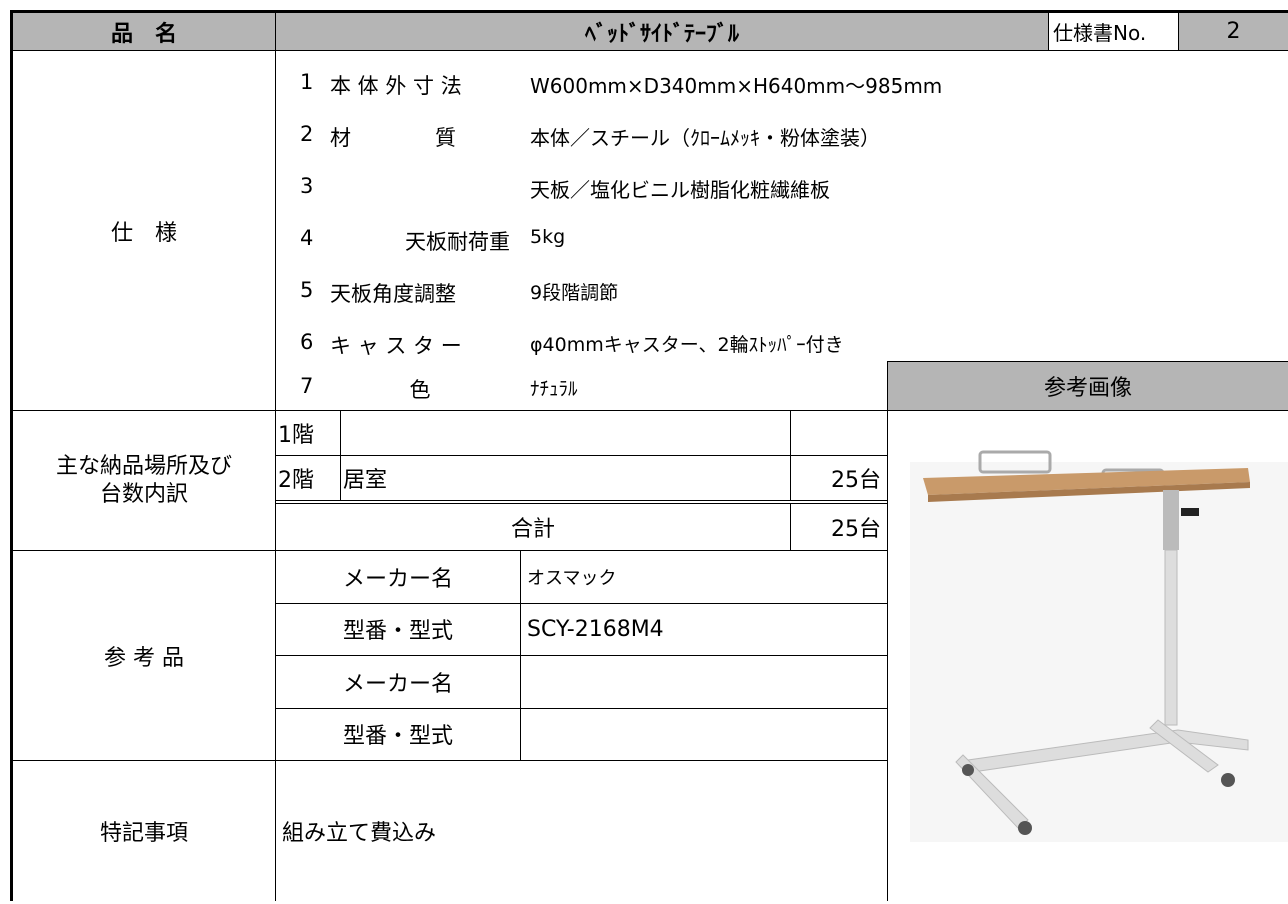  I want to click on spec-value: W600mm×D340mm×H640mm〜985mm, so click(736, 86).